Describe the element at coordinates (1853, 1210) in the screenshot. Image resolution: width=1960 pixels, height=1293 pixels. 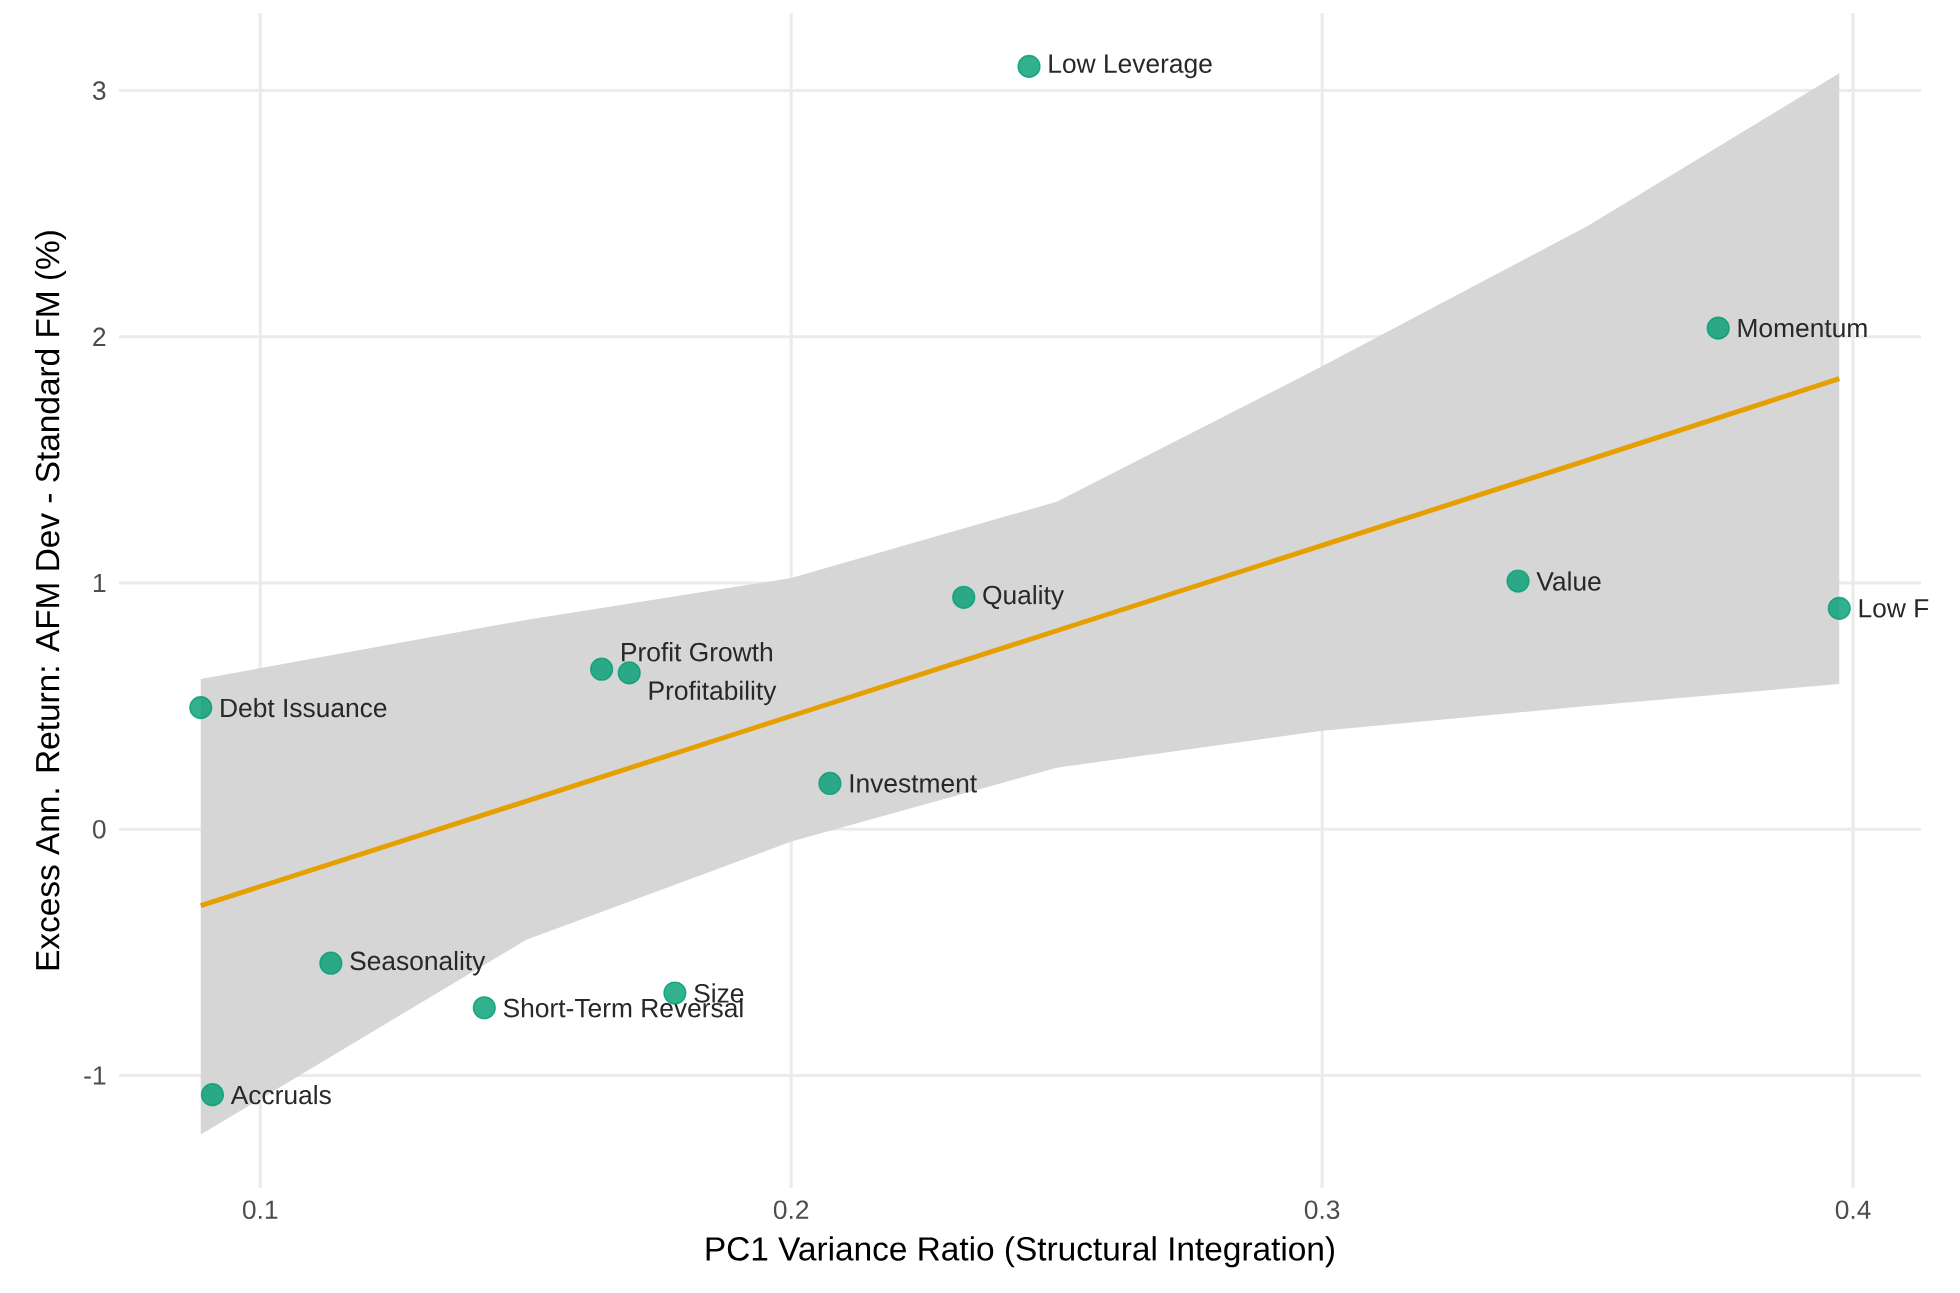
I see `x-tick-label: 0.4` at that location.